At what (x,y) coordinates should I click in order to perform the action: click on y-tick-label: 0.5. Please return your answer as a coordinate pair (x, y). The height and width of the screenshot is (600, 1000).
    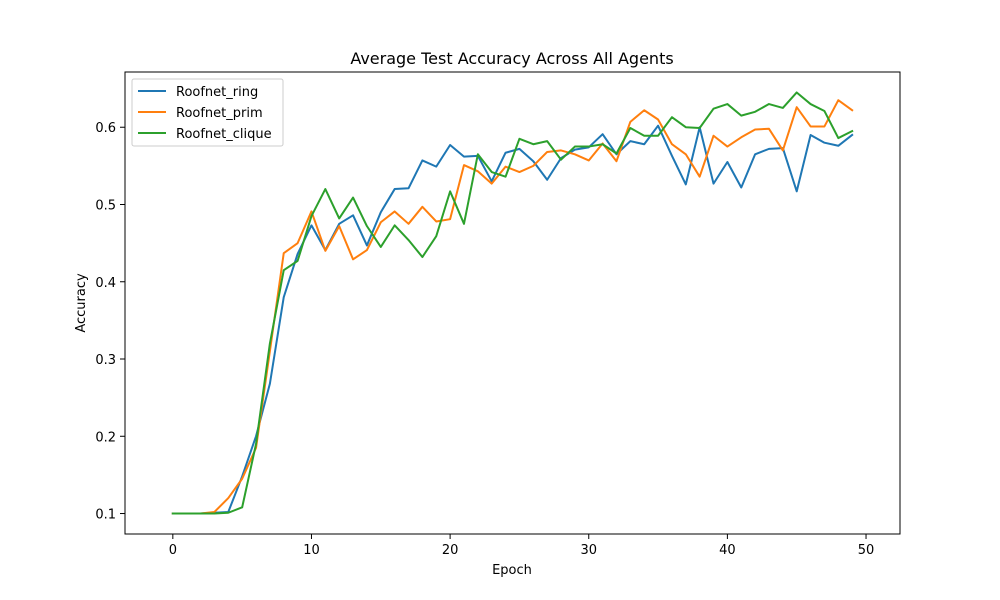
    Looking at the image, I should click on (105, 205).